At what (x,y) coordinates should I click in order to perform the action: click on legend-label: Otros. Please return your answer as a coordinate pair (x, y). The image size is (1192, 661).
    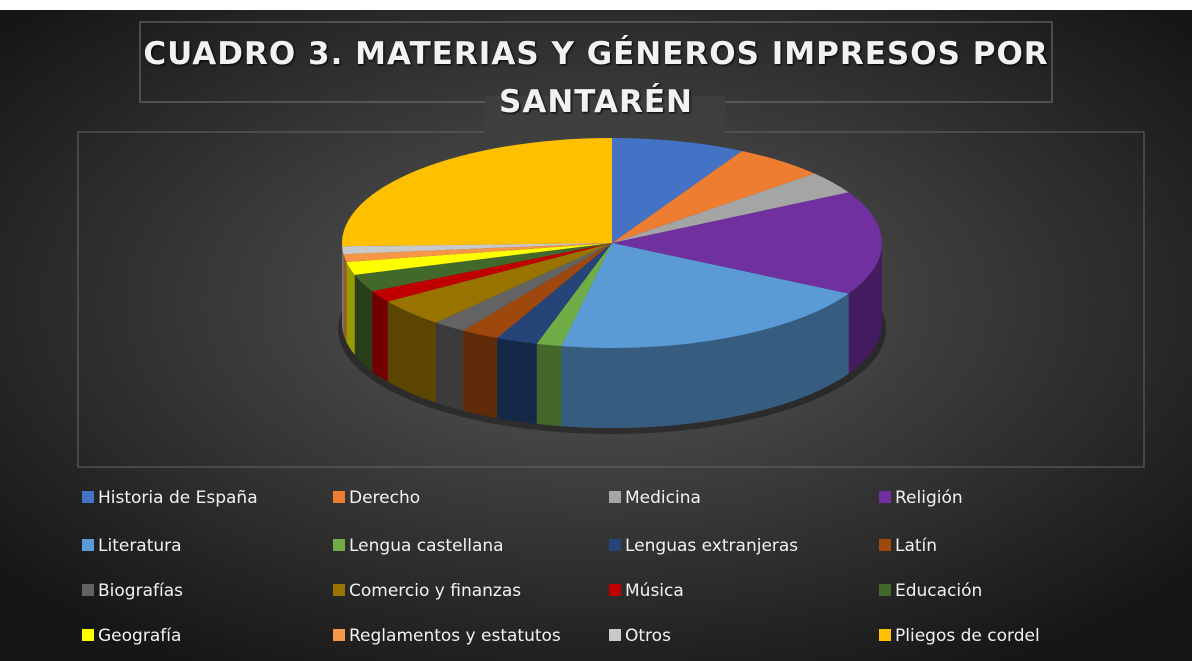
    Looking at the image, I should click on (648, 636).